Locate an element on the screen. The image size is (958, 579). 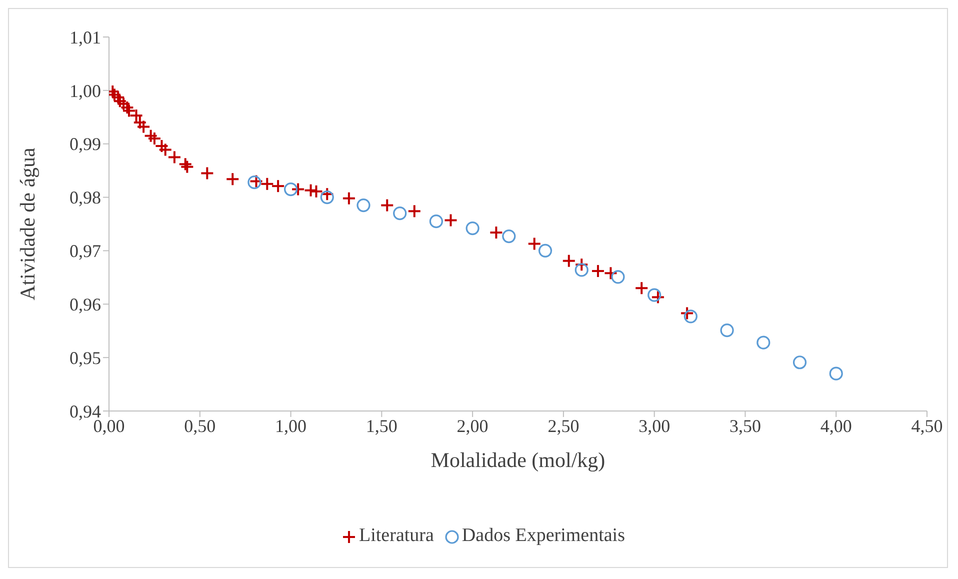
x-axis-title: Molalidade (mol/kg) is located at coordinates (518, 460).